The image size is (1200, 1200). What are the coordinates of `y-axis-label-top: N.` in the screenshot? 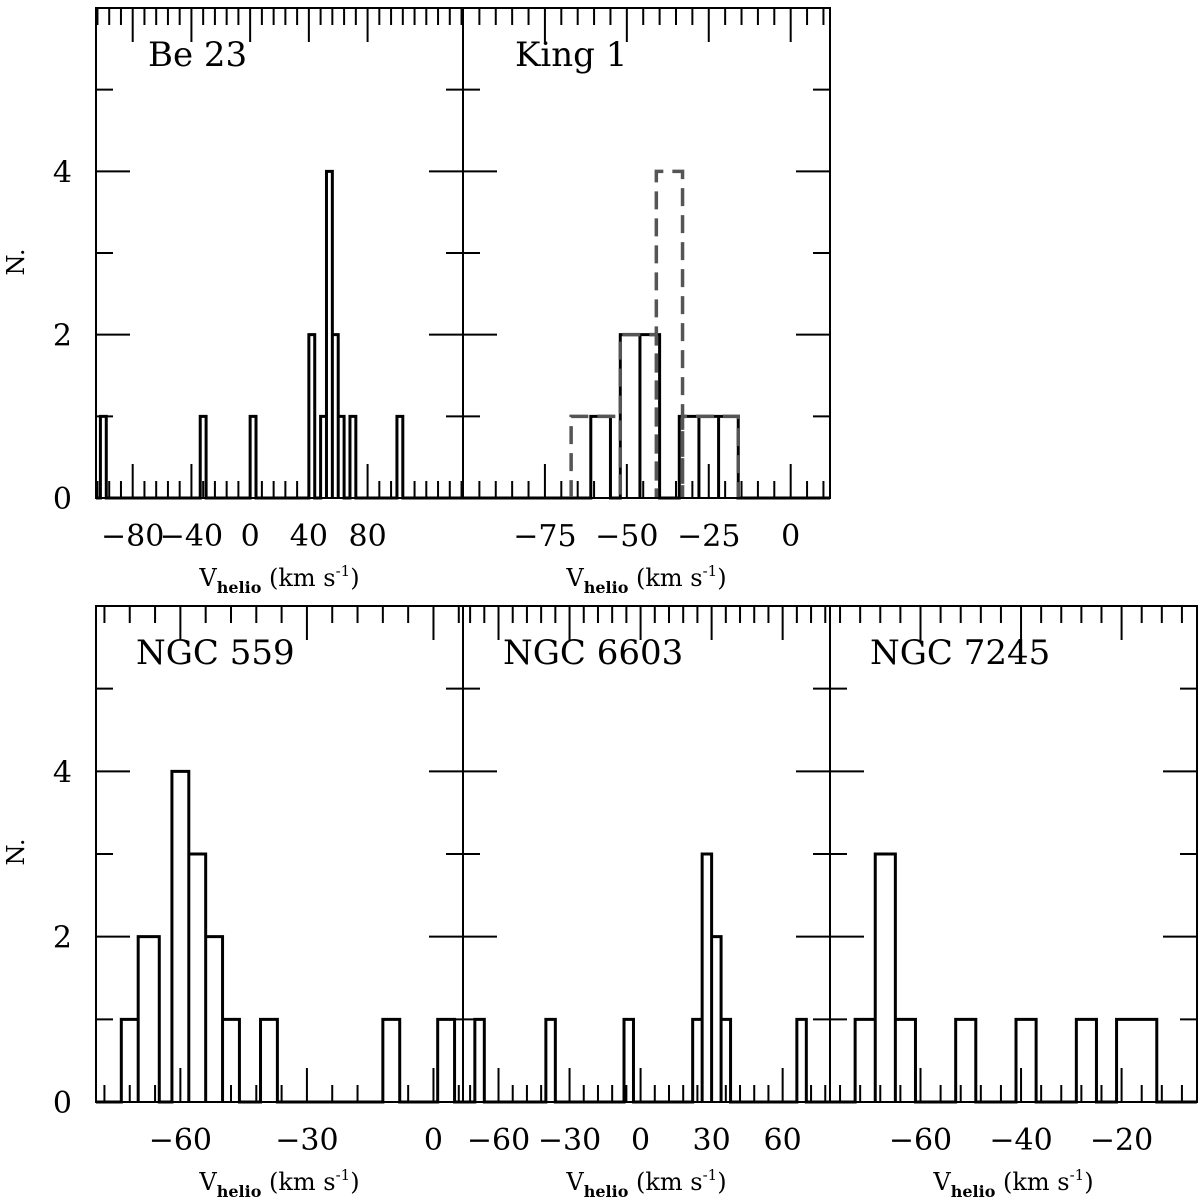 It's located at (16, 261).